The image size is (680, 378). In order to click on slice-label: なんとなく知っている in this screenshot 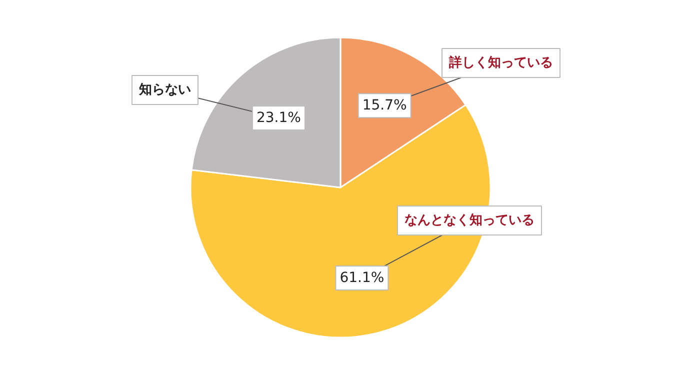, I will do `click(469, 220)`.